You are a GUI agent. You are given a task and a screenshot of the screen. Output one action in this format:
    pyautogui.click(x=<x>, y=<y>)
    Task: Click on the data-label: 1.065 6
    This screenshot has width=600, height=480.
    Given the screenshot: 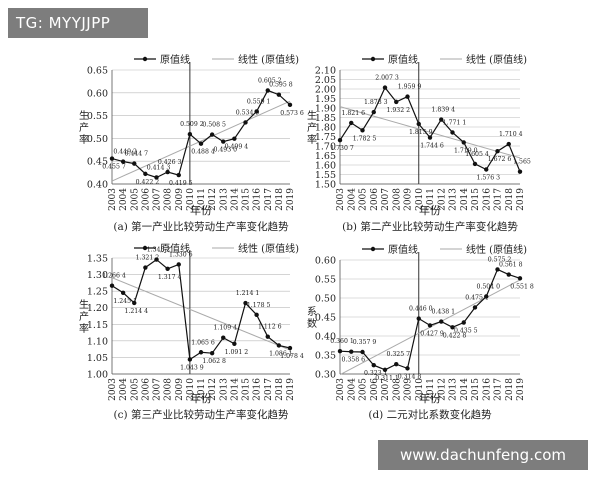 What is the action you would take?
    pyautogui.click(x=203, y=342)
    